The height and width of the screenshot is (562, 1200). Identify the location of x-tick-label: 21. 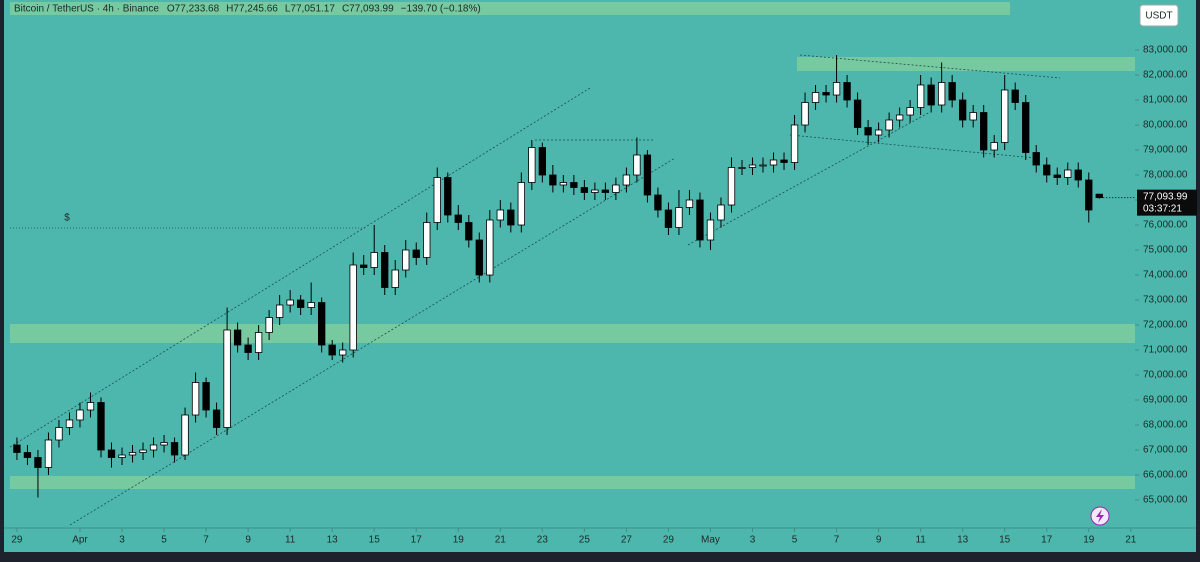
(1131, 540).